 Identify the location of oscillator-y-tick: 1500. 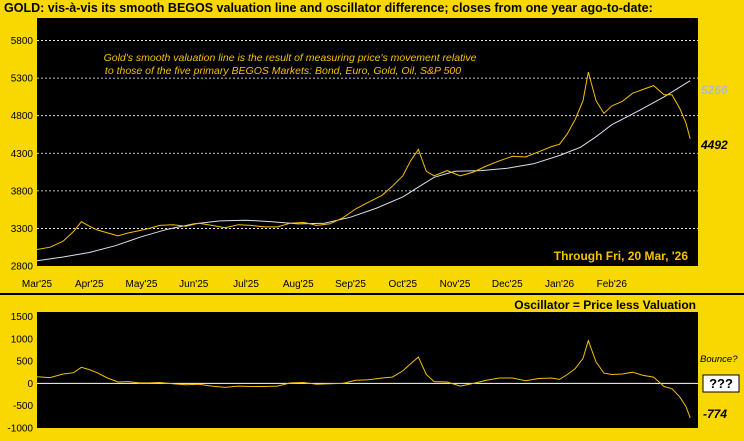
(22, 317).